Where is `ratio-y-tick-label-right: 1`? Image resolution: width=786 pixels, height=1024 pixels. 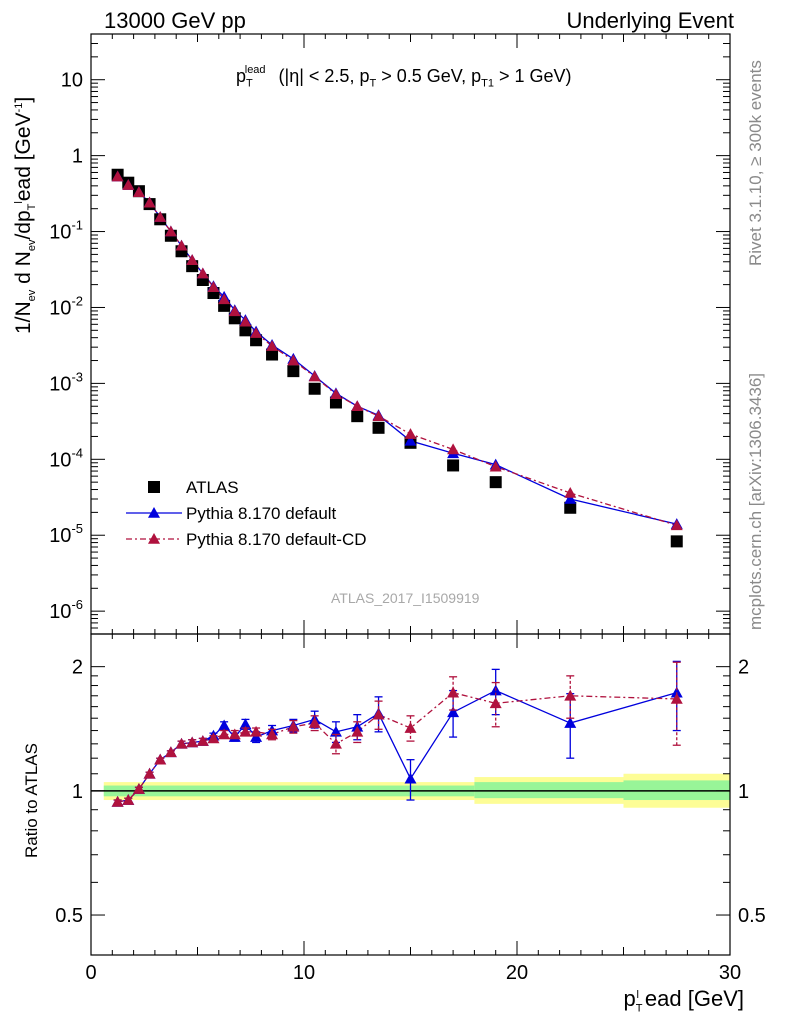
ratio-y-tick-label-right: 1 is located at coordinates (743, 792).